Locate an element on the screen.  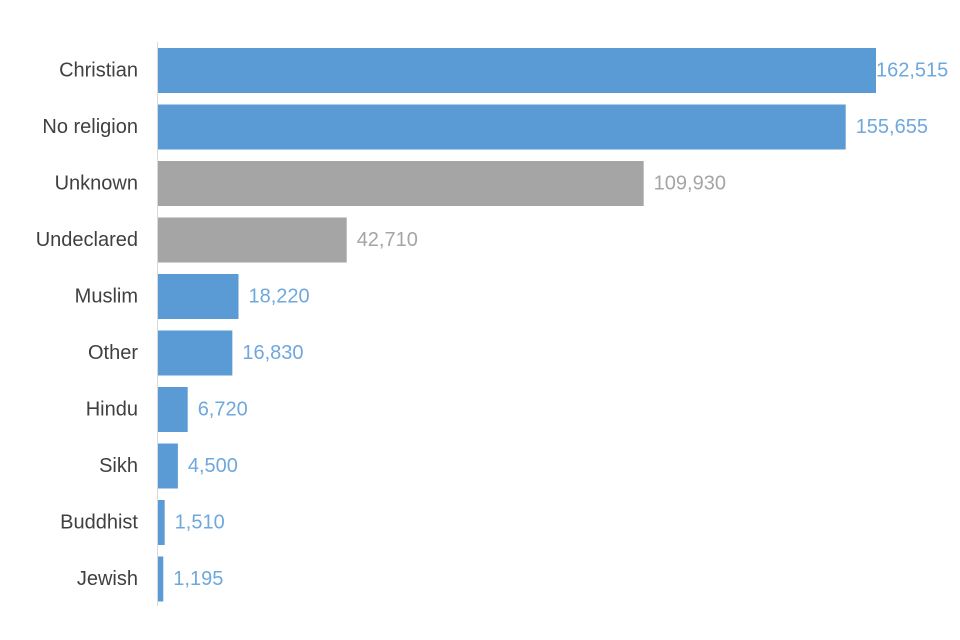
bar-sikh is located at coordinates (168, 466).